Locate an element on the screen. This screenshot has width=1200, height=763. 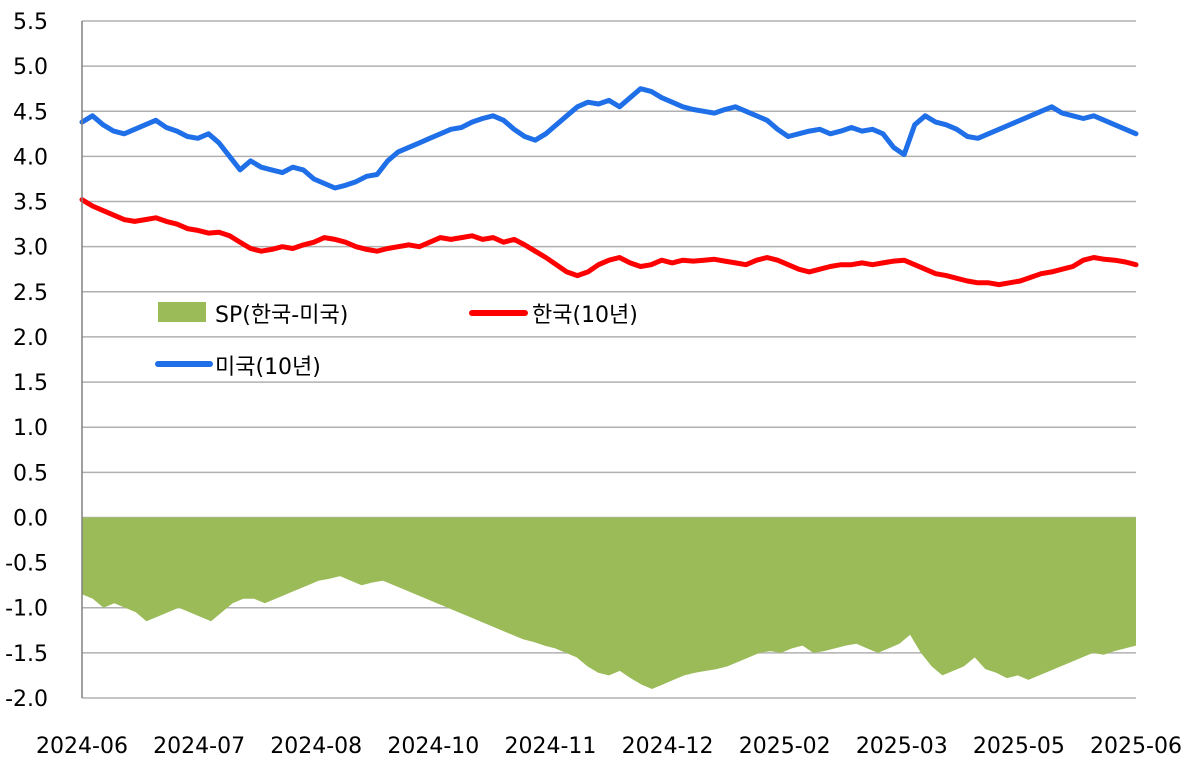
series-line-usa is located at coordinates (609, 138).